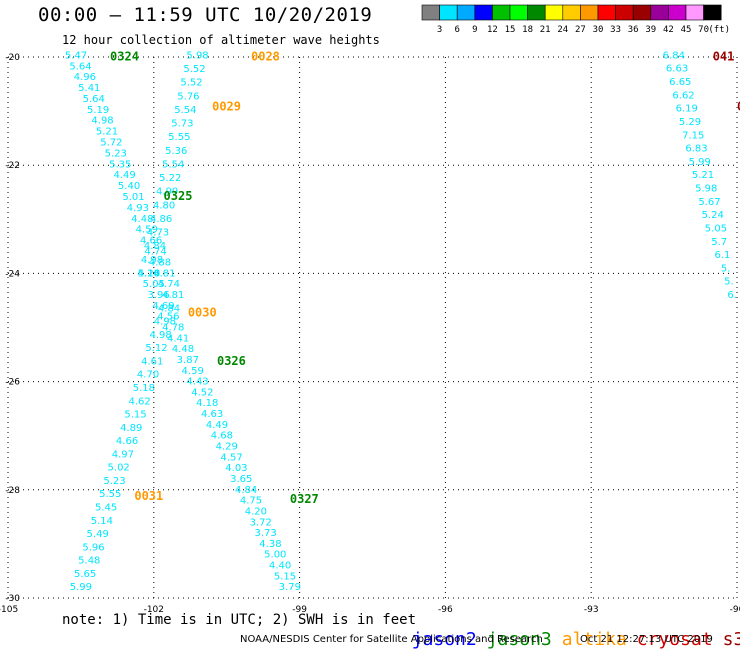  I want to click on swh-value-label: 5.47, so click(76, 55).